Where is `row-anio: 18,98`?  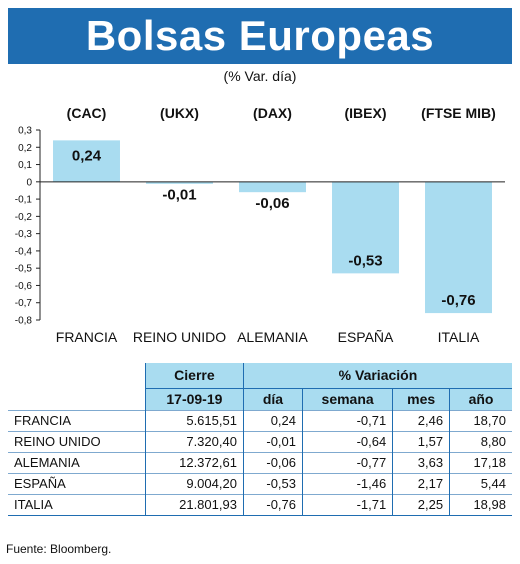 row-anio: 18,98 is located at coordinates (480, 504).